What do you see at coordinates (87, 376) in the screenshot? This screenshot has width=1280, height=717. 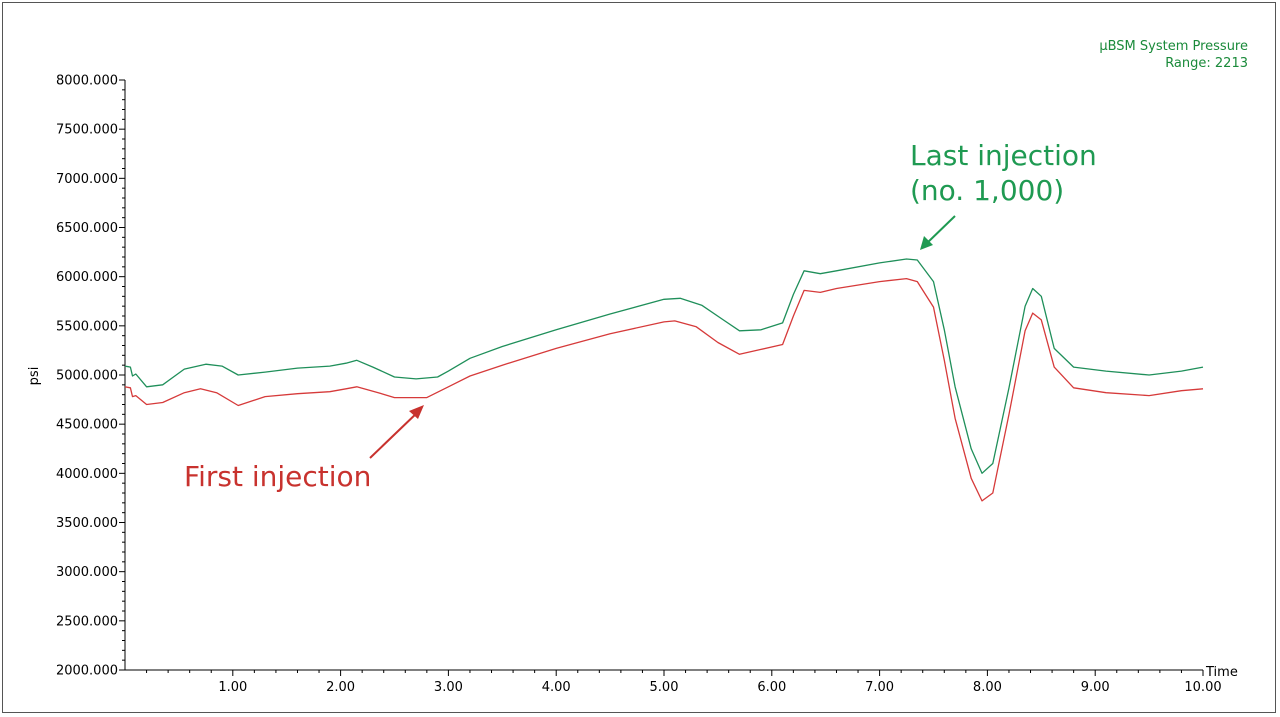 I see `y-tick-label: 5000.000` at bounding box center [87, 376].